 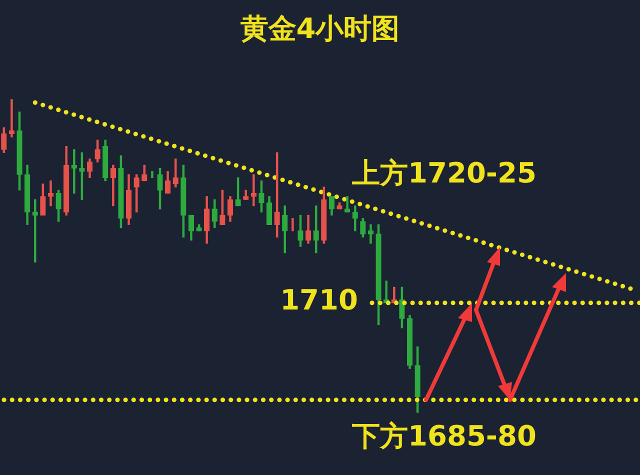 What do you see at coordinates (444, 173) in the screenshot?
I see `annotation: 上方1720-25` at bounding box center [444, 173].